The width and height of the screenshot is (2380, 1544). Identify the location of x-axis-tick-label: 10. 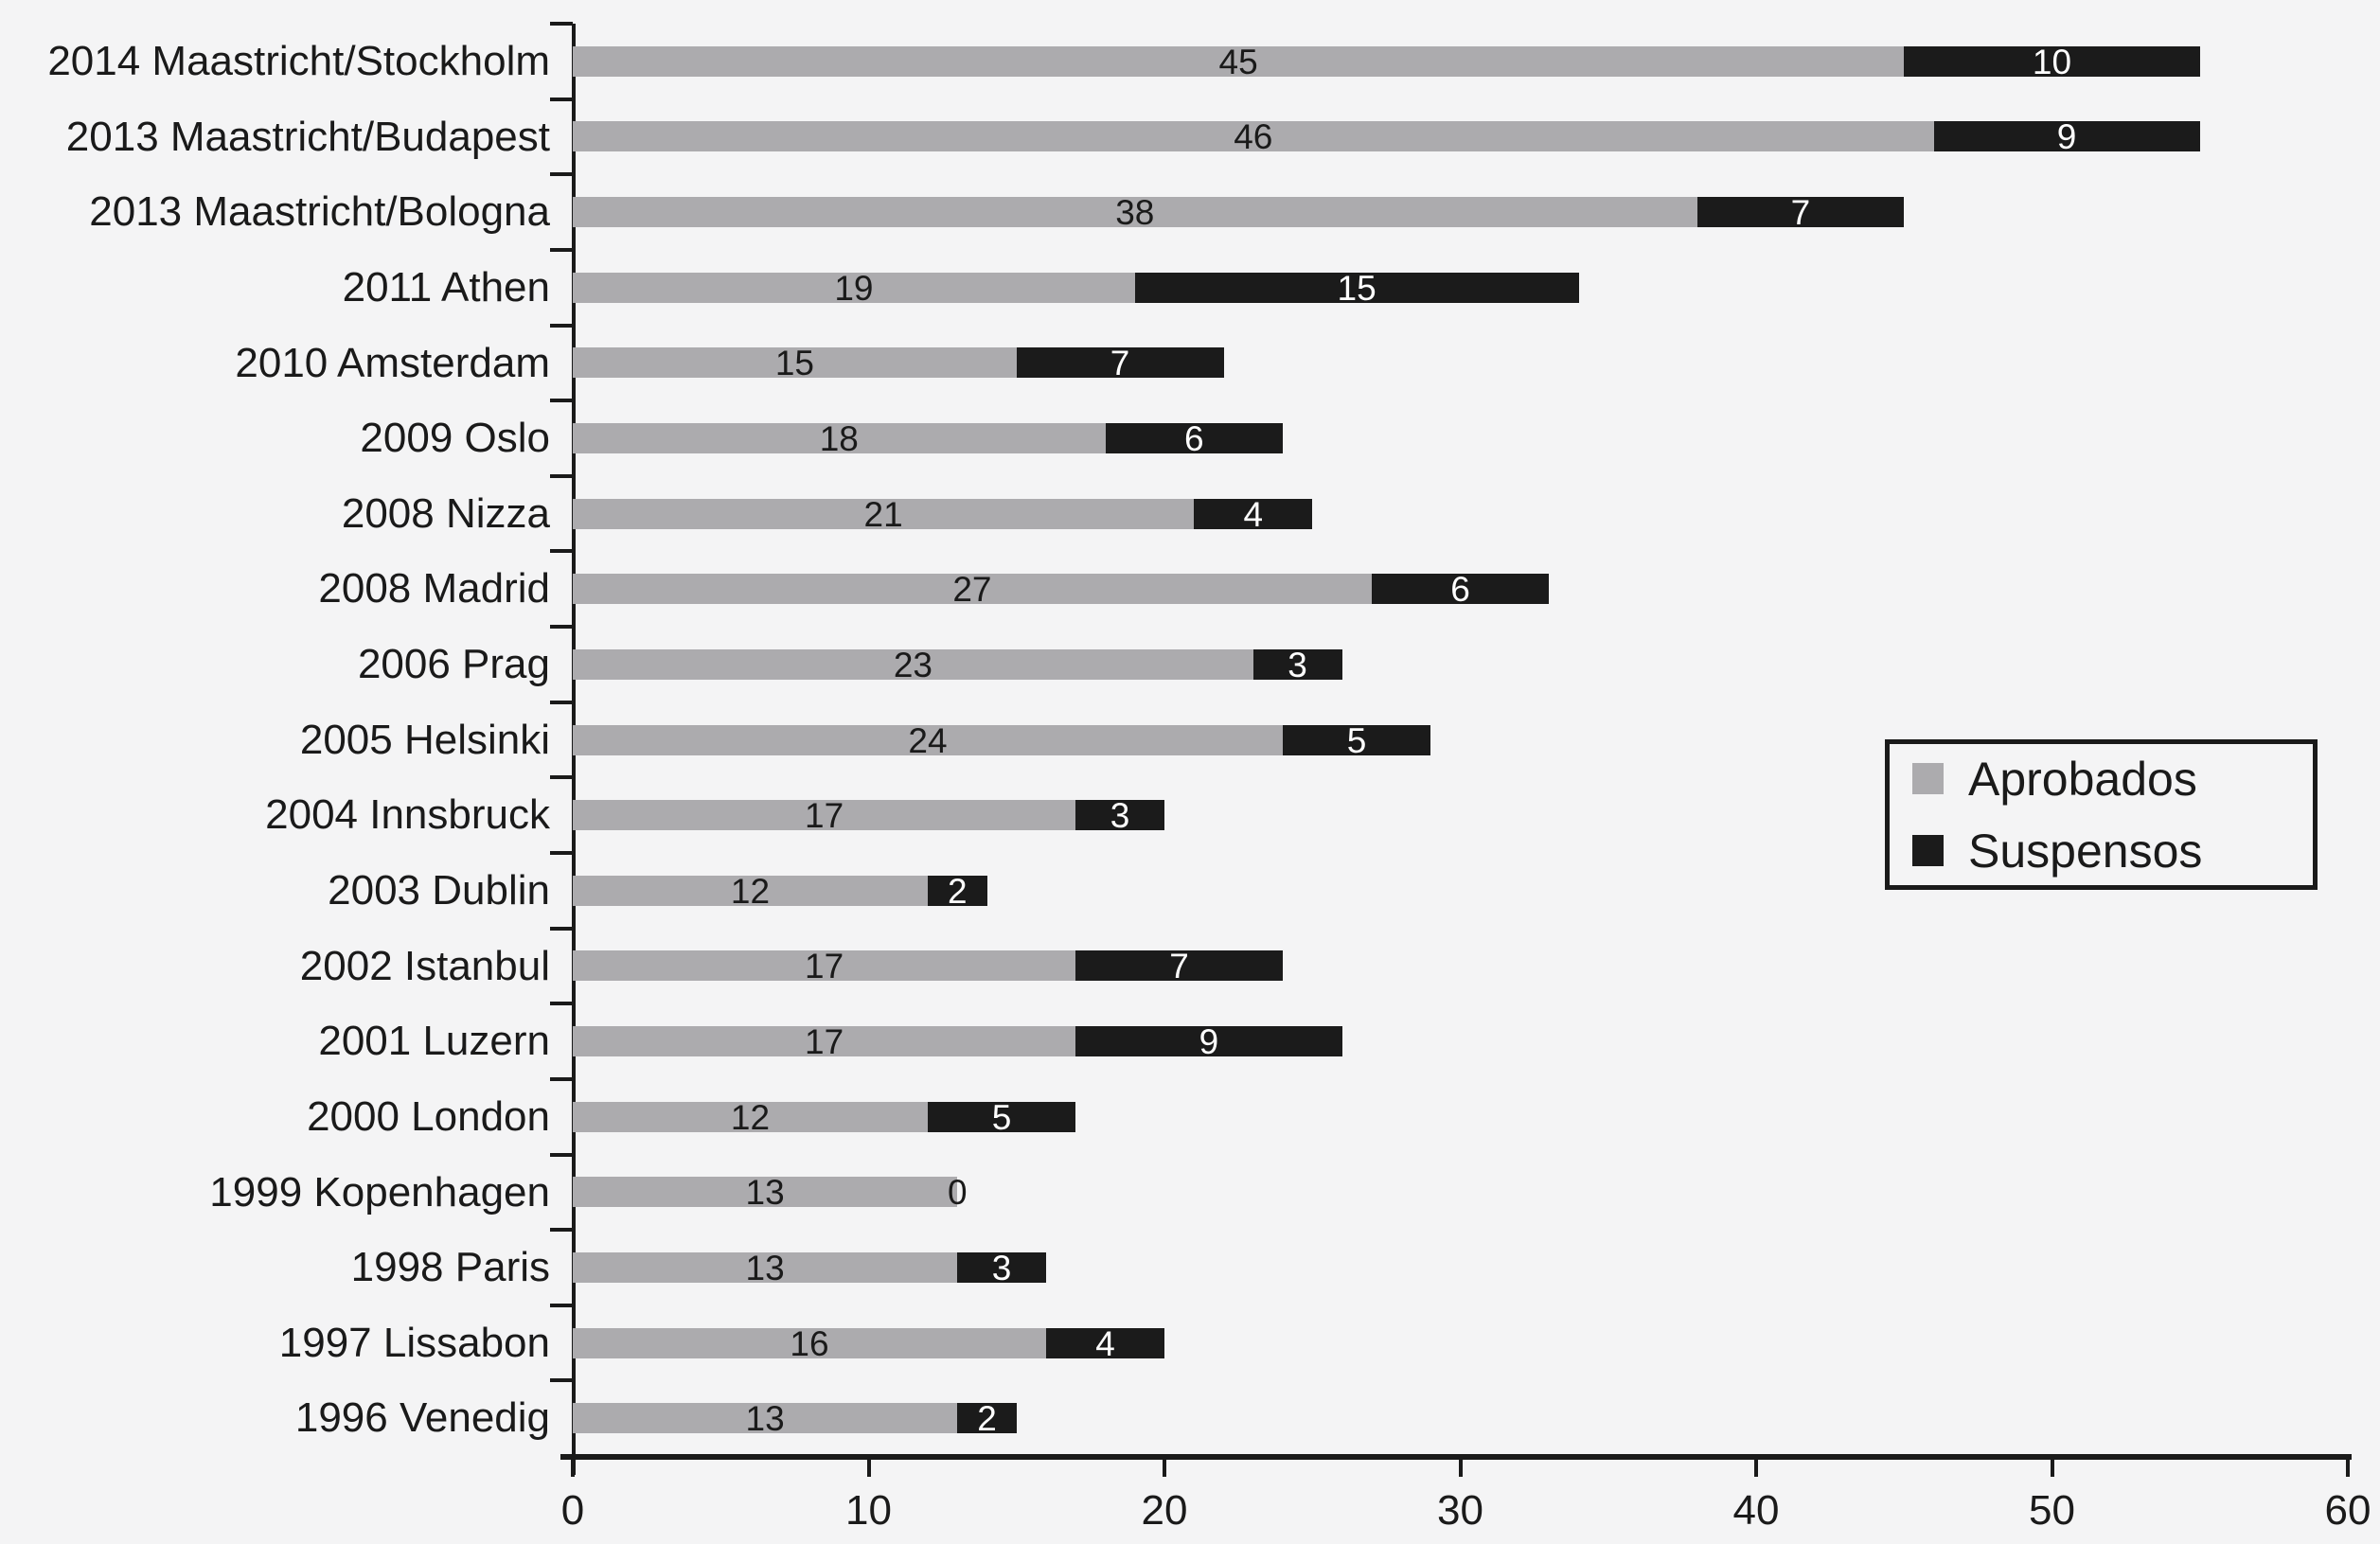
(869, 1510).